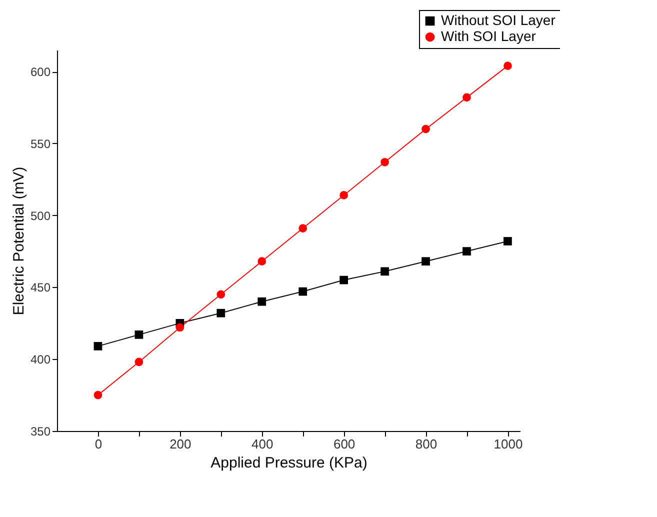 This screenshot has height=517, width=657. I want to click on x-tick-label: 400, so click(263, 444).